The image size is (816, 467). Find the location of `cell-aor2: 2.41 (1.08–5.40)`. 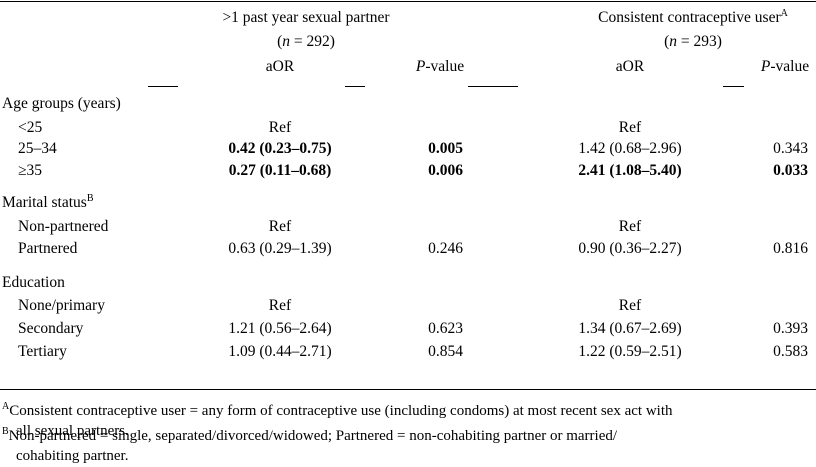

cell-aor2: 2.41 (1.08–5.40) is located at coordinates (630, 170).